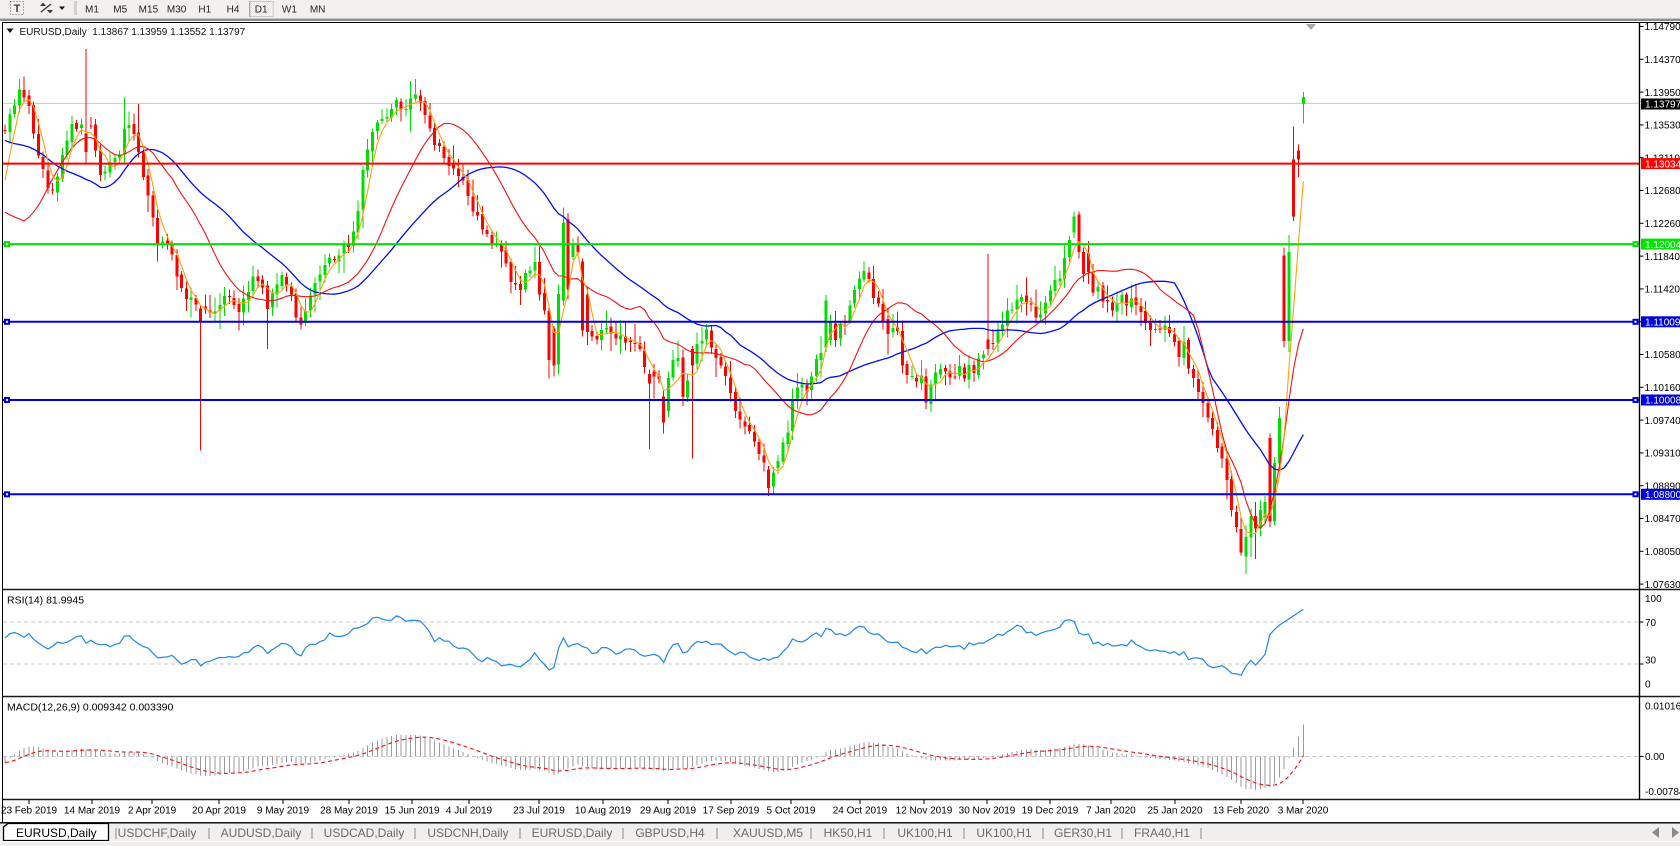 This screenshot has width=1680, height=846. Describe the element at coordinates (1648, 685) in the screenshot. I see `svg-text: 0` at that location.